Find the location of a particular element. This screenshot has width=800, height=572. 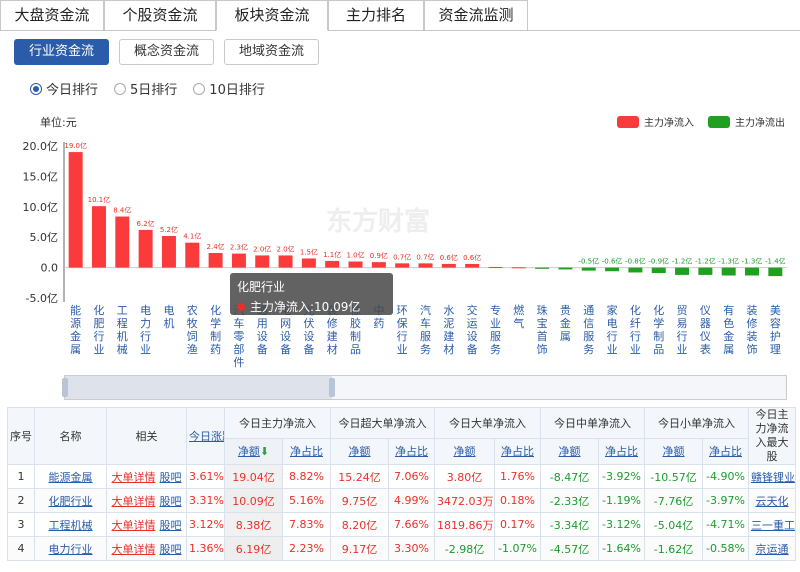

cell-top-stock-link: 赣锋锂业 is located at coordinates (773, 477).